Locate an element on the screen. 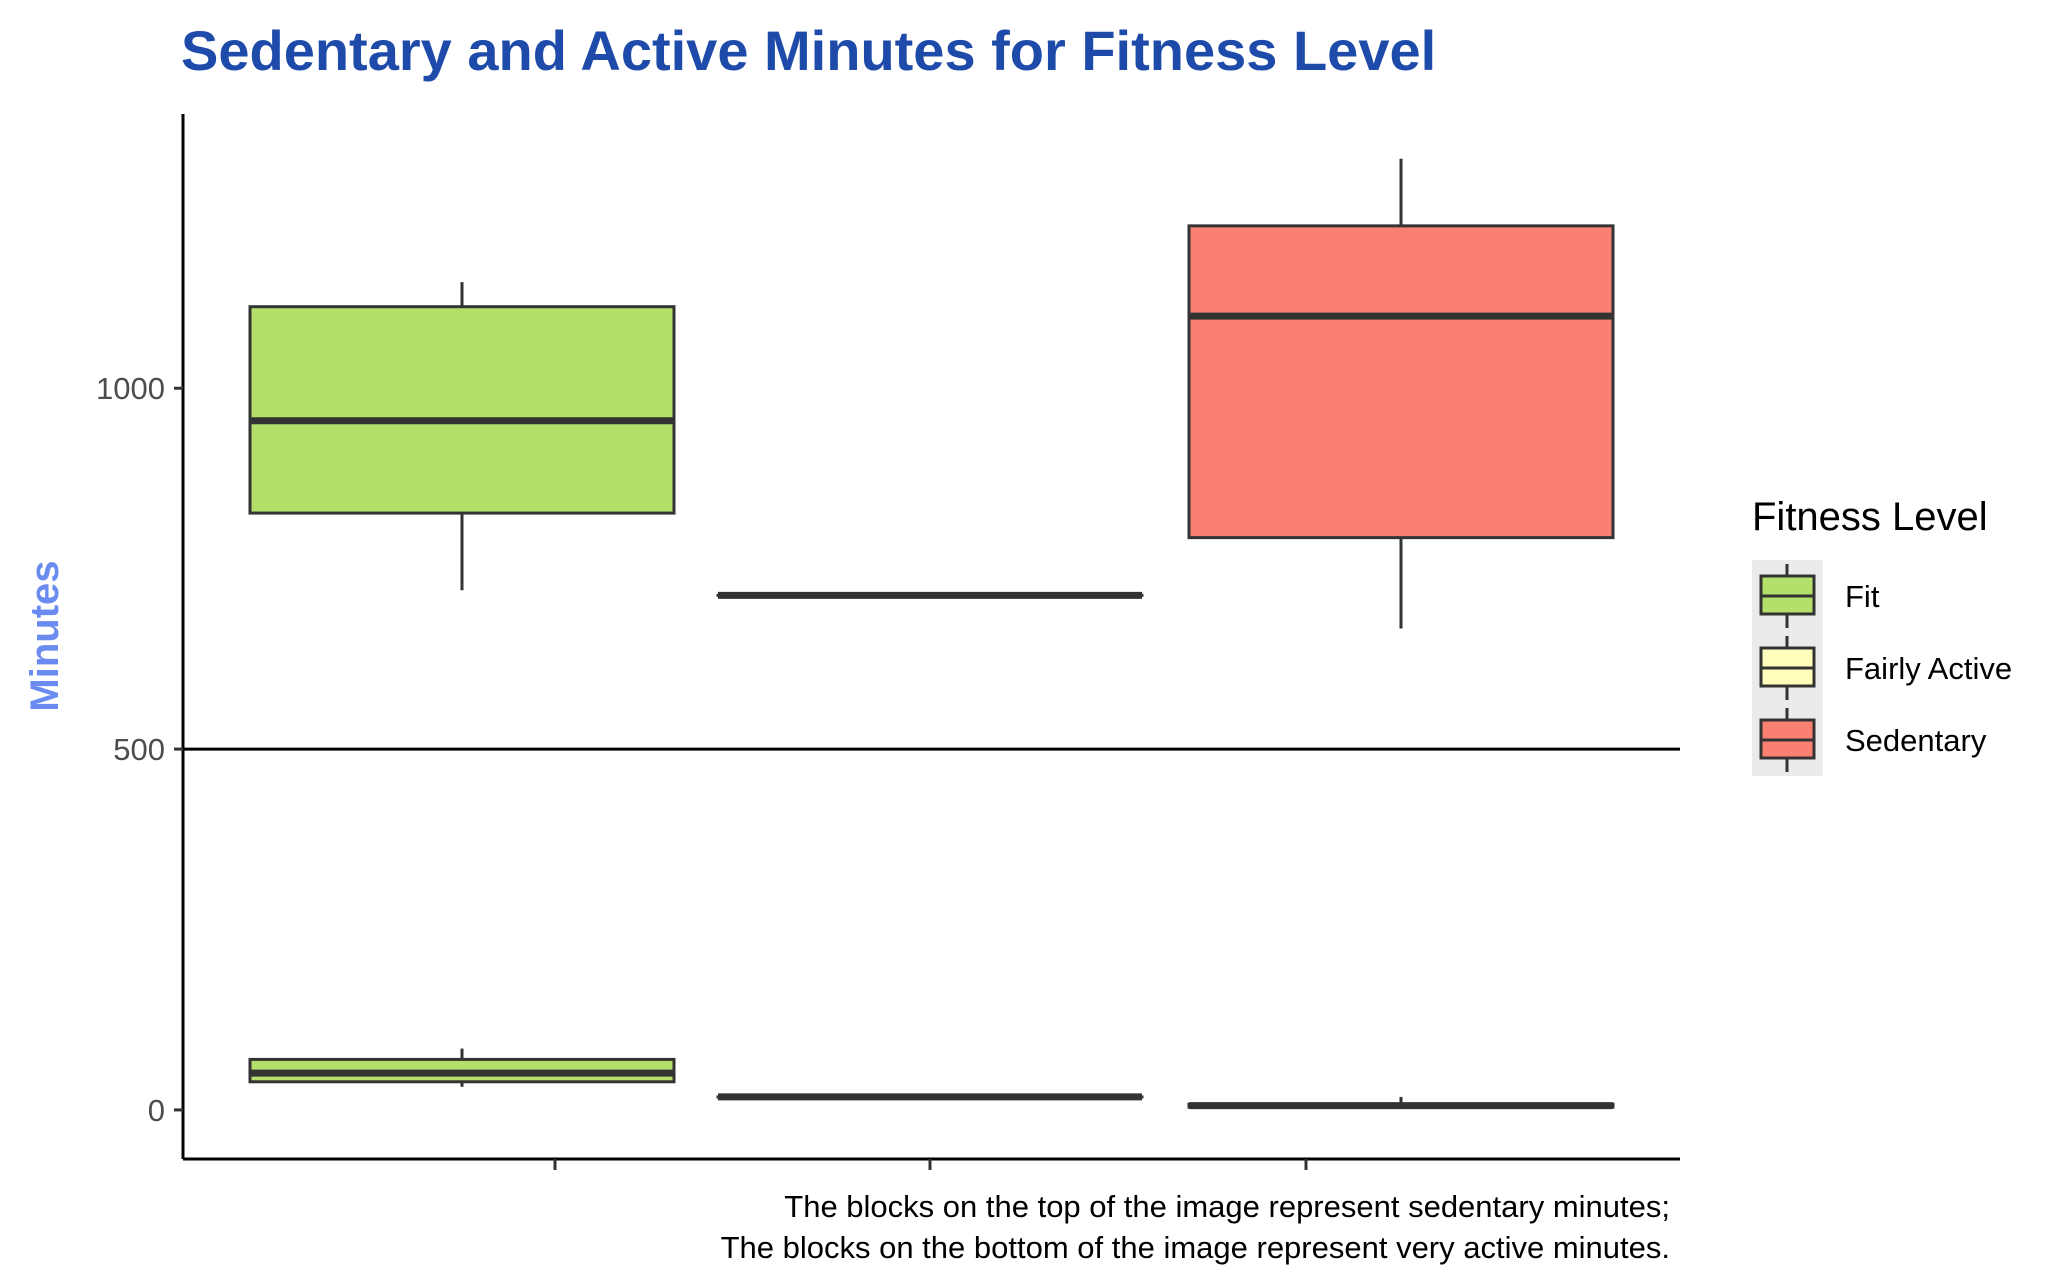 This screenshot has height=1279, width=2071. legend-item-fit: Fit is located at coordinates (1819, 596).